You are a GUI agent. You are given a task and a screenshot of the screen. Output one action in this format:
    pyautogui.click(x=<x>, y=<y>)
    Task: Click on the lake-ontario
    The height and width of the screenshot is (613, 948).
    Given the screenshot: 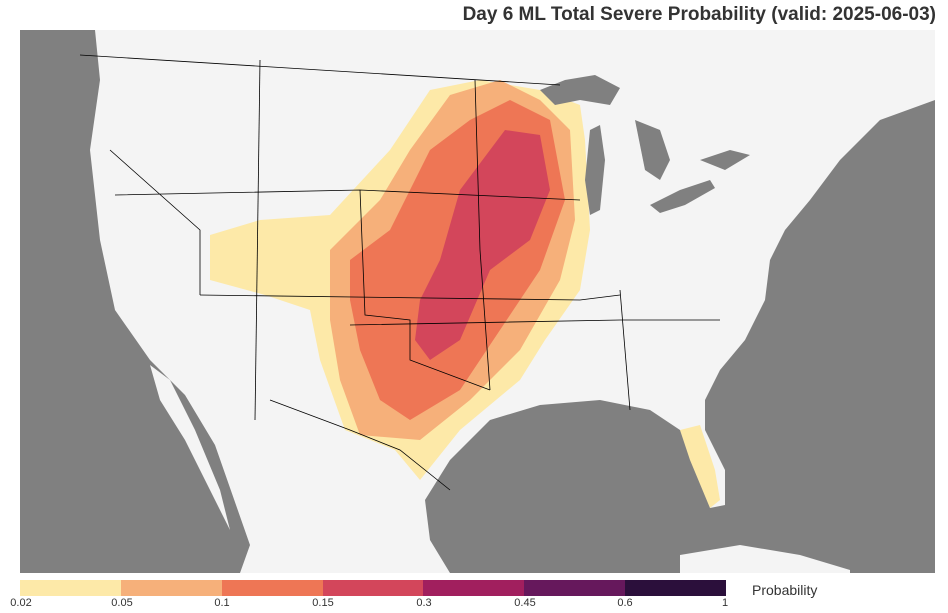 What is the action you would take?
    pyautogui.click(x=725, y=160)
    